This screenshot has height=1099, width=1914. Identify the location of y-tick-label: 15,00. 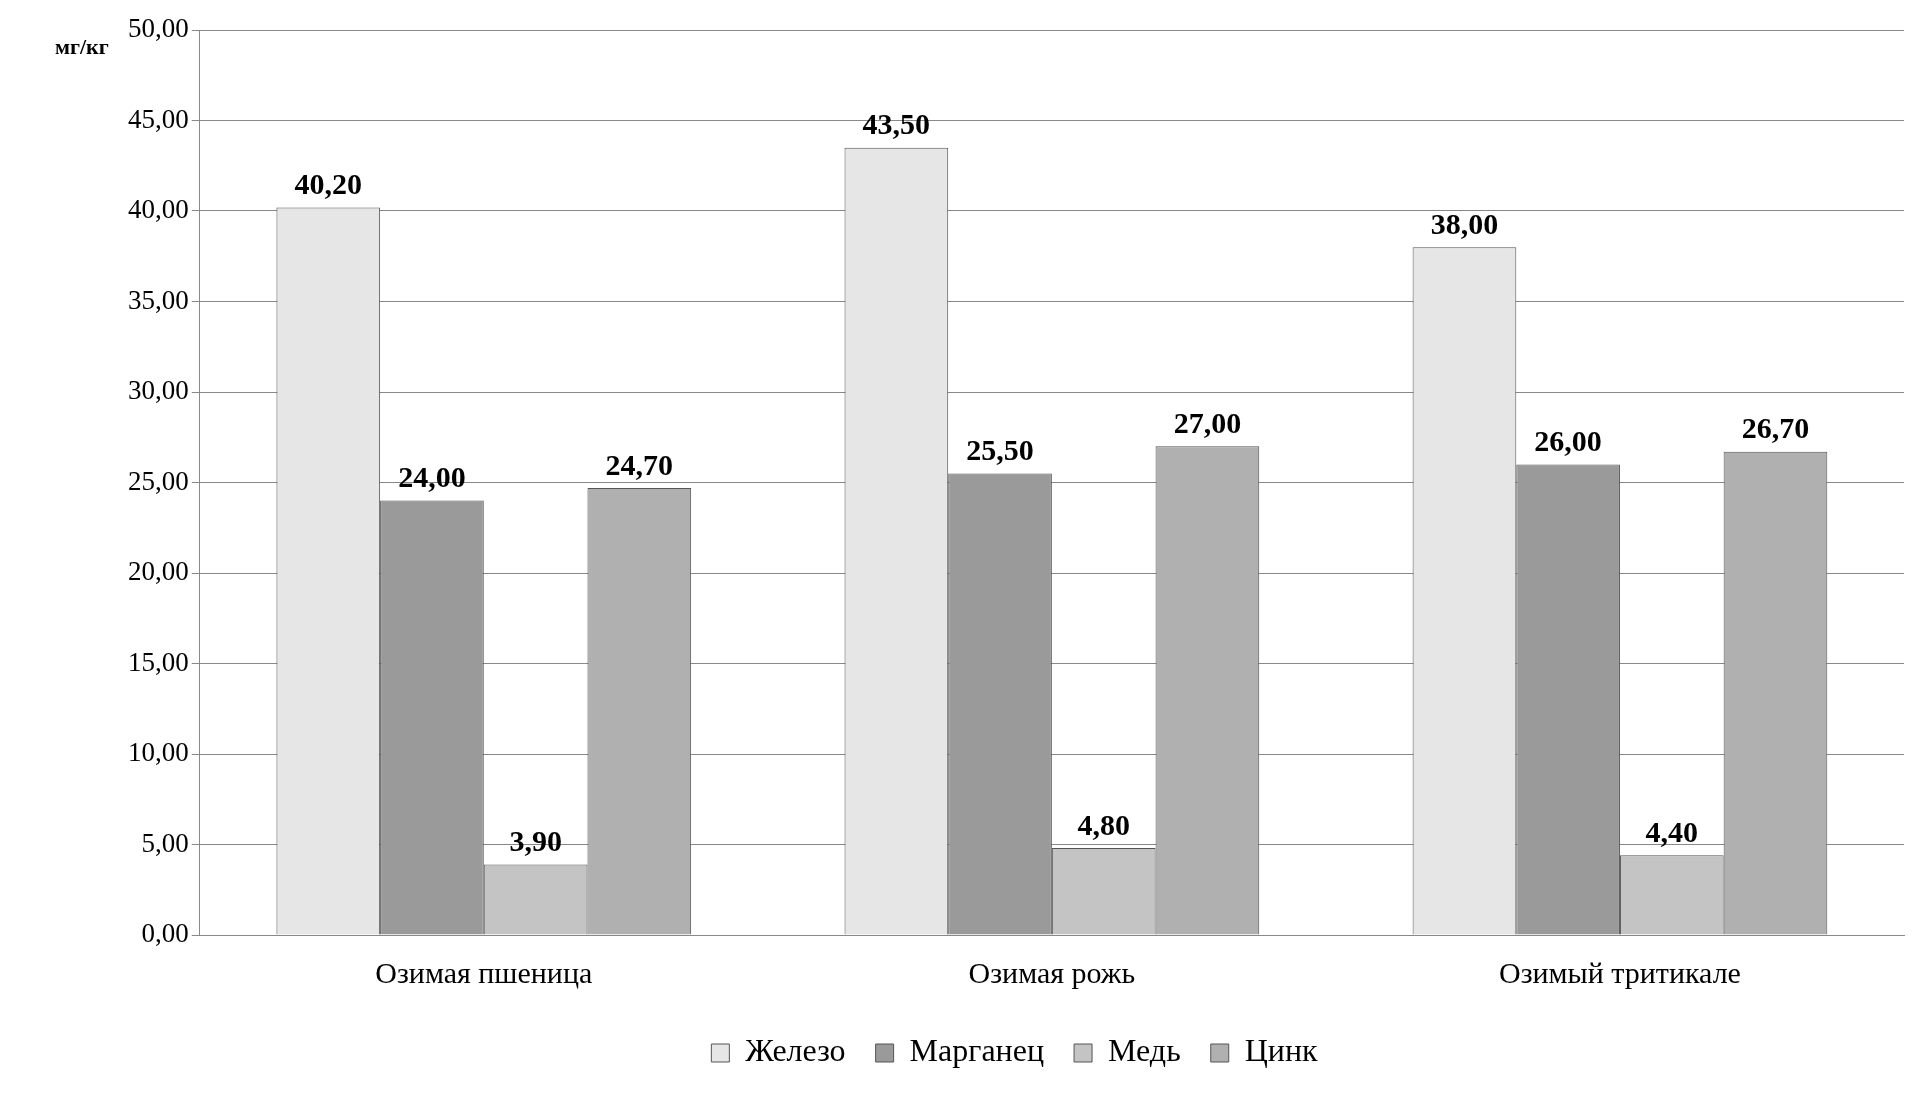
(158, 661).